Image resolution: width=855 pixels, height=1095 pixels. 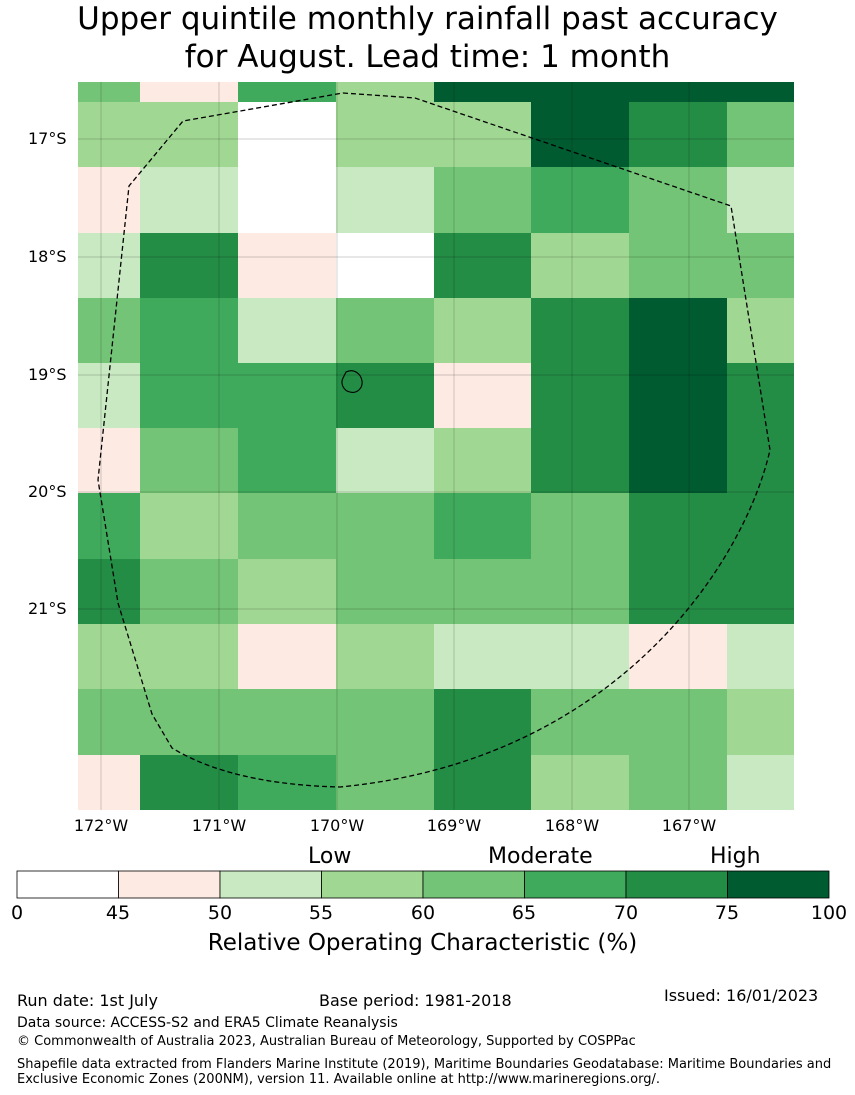 I want to click on category-high: High, so click(x=735, y=856).